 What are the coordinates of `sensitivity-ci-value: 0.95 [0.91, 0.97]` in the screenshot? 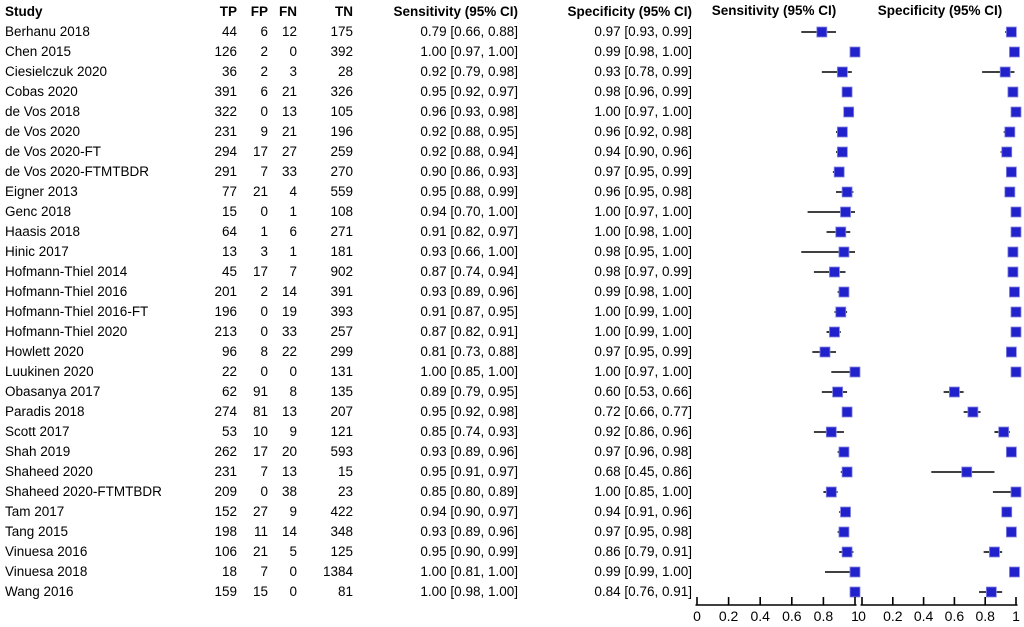 It's located at (469, 471).